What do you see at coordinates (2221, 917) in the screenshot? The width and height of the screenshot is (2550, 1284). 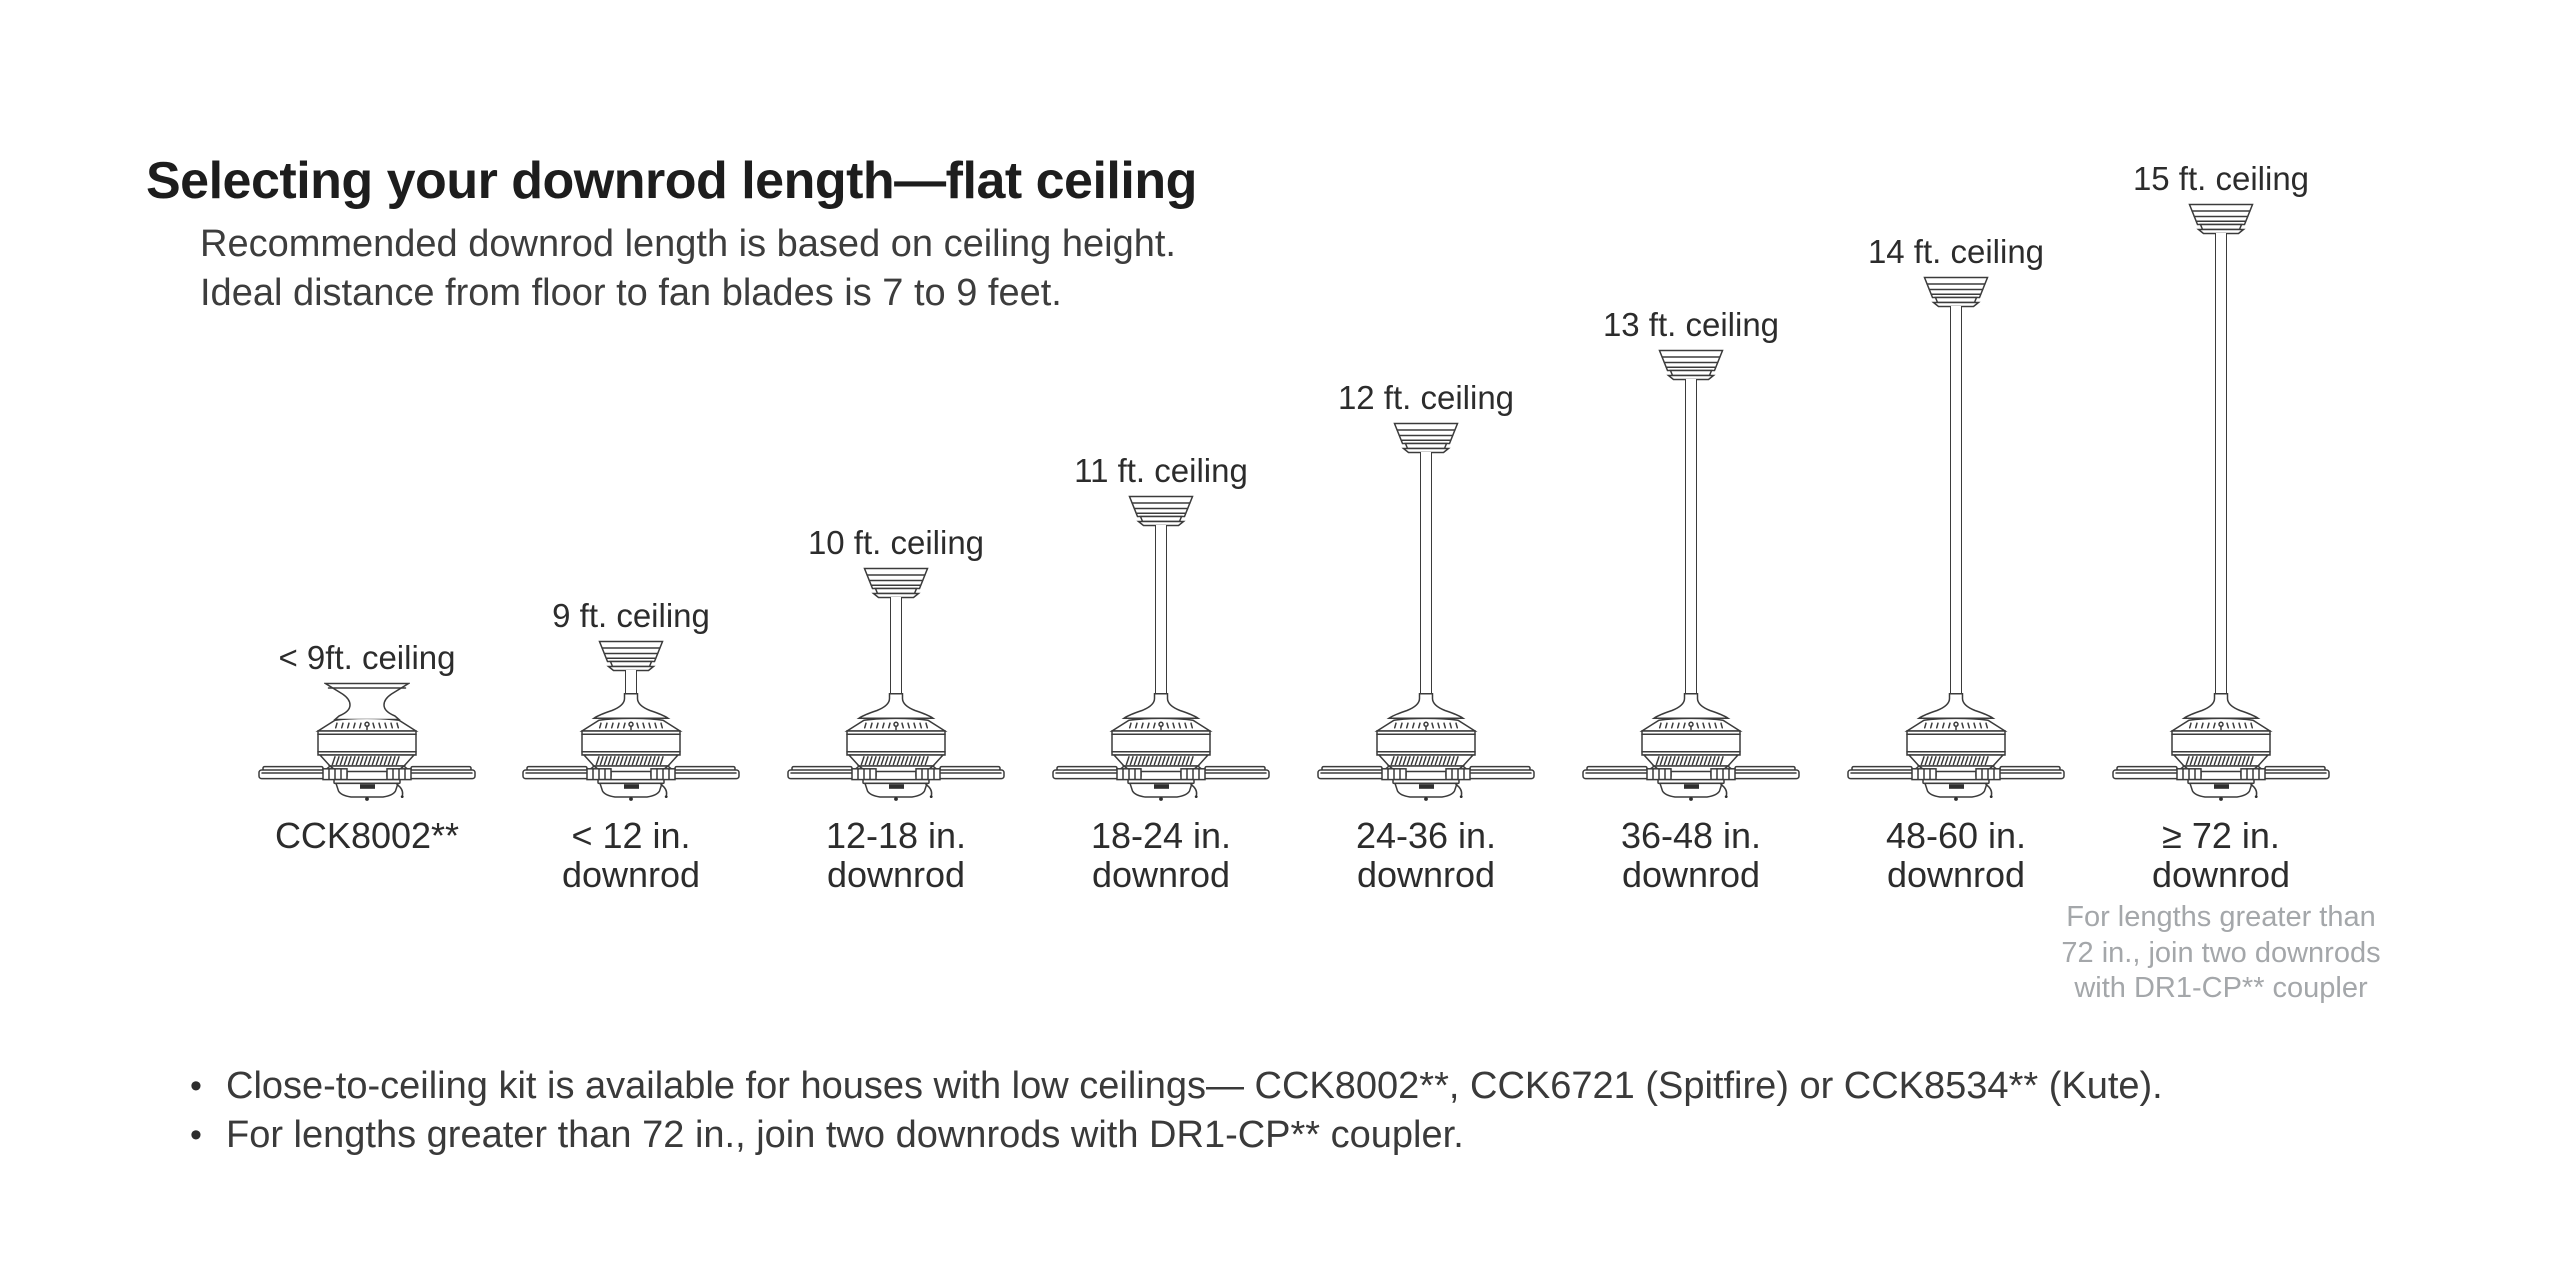 I see `coupler-note-line-1: For lengths greater than` at bounding box center [2221, 917].